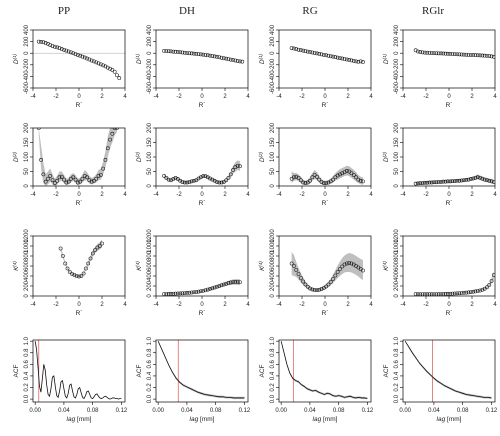 This screenshot has width=500, height=436. Describe the element at coordinates (440, 164) in the screenshot. I see `panel-d2-rglr: -4 -2 0 2 4 0 50 100 150 200 D(2) R´` at that location.